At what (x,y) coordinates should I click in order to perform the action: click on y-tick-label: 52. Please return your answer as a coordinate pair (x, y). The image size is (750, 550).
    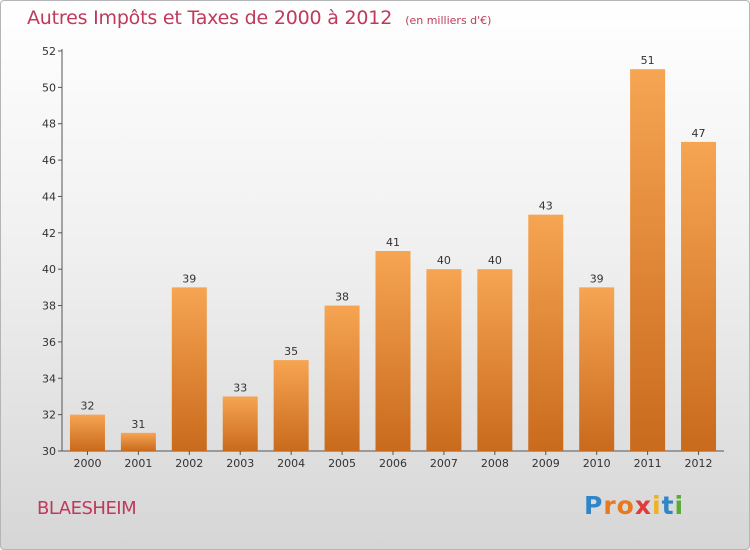
    Looking at the image, I should click on (49, 51).